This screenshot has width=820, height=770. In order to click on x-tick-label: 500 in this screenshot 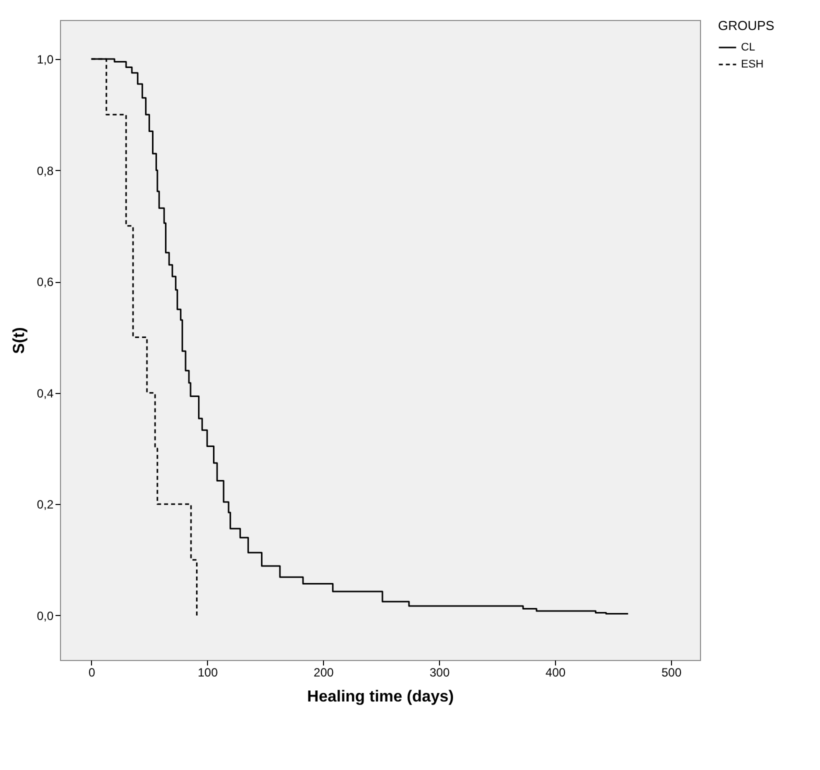, I will do `click(672, 673)`.